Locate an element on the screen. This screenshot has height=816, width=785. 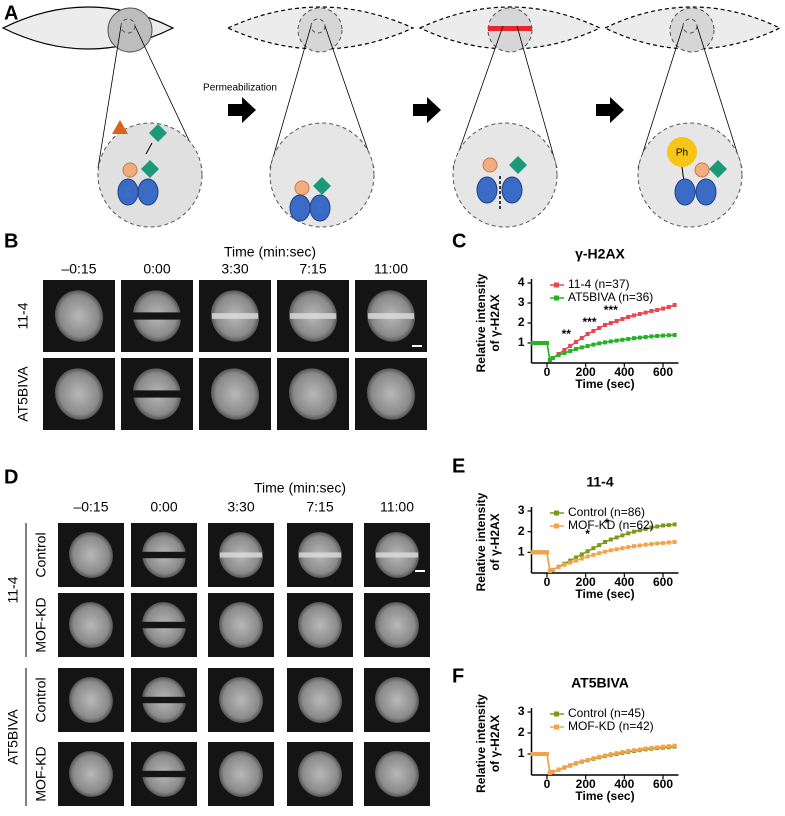
time-heading: Time (min:sec) is located at coordinates (300, 488).